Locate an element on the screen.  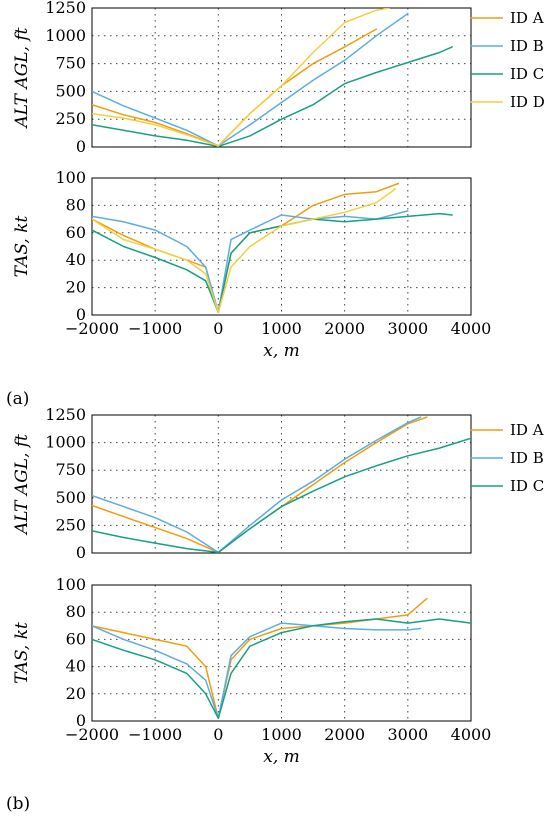
legend-label-id-d: ID D is located at coordinates (527, 102).